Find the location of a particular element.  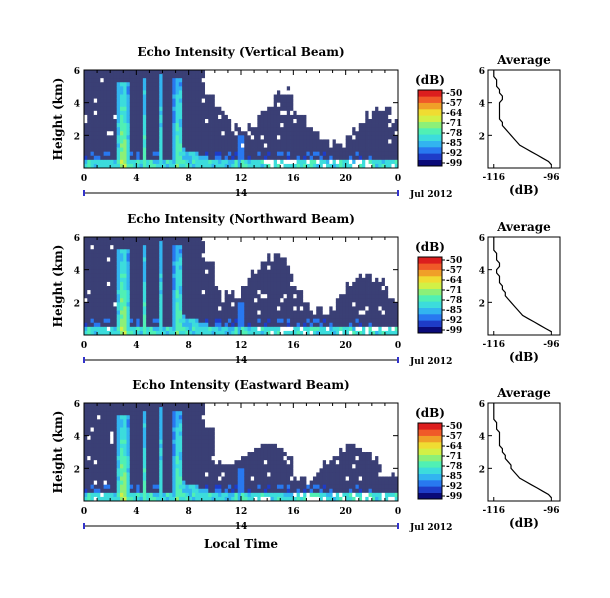

profile-x-label: (dB) is located at coordinates (524, 357).